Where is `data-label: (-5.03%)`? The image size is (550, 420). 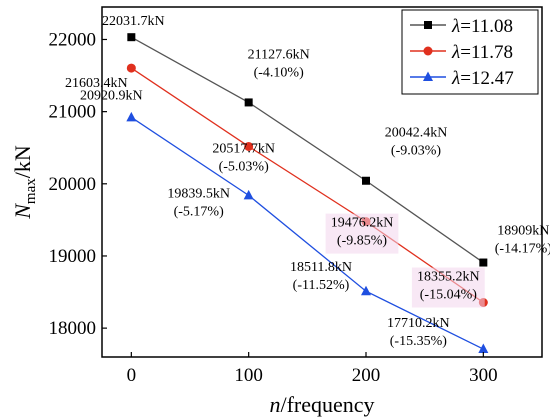 data-label: (-5.03%) is located at coordinates (244, 166).